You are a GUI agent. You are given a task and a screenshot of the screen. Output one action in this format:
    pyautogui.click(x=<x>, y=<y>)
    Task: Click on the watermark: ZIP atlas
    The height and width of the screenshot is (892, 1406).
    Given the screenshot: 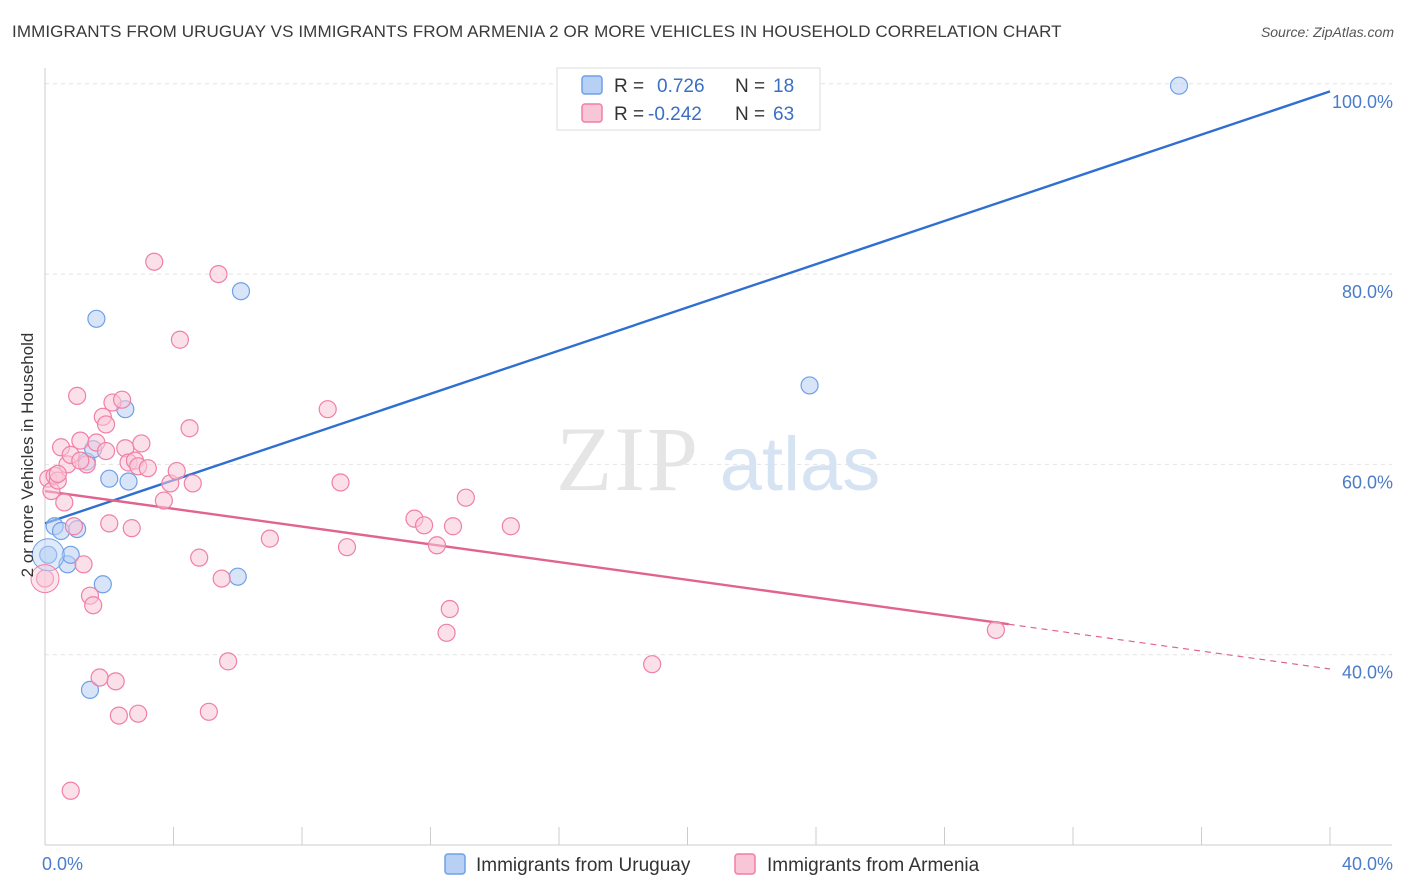 What is the action you would take?
    pyautogui.click(x=718, y=459)
    